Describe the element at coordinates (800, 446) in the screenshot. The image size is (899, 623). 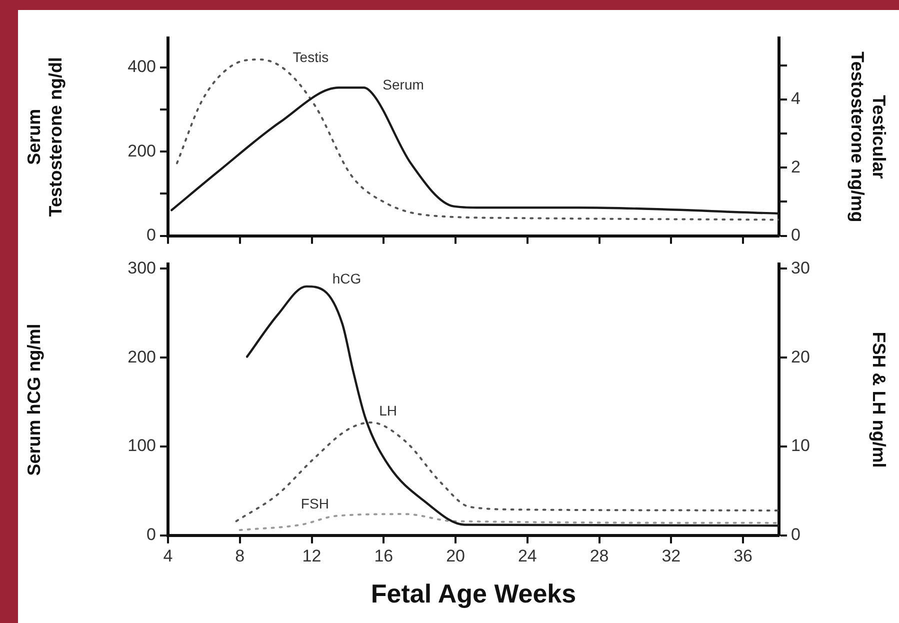
I see `y2-tick-label: 10` at that location.